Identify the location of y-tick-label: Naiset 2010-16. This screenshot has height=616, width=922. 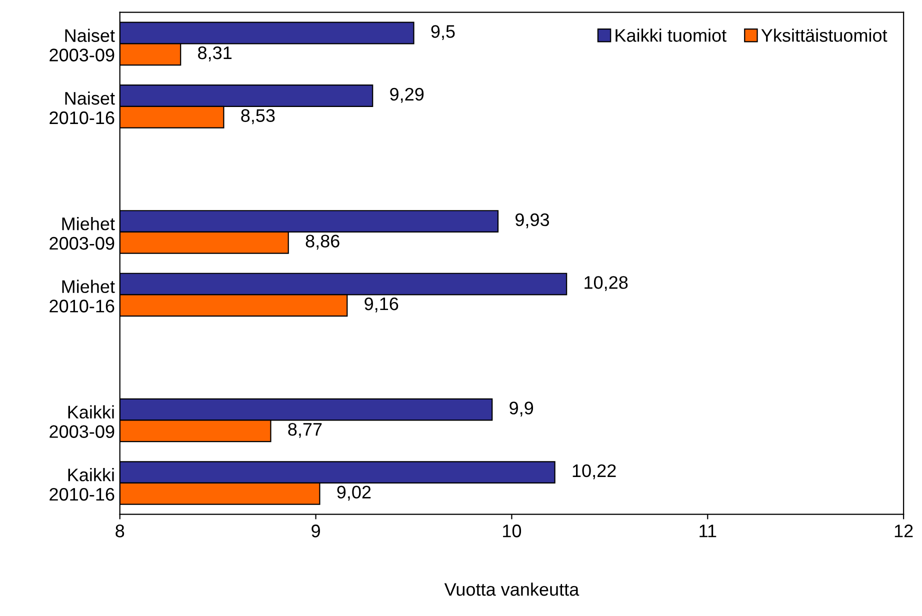
(82, 107).